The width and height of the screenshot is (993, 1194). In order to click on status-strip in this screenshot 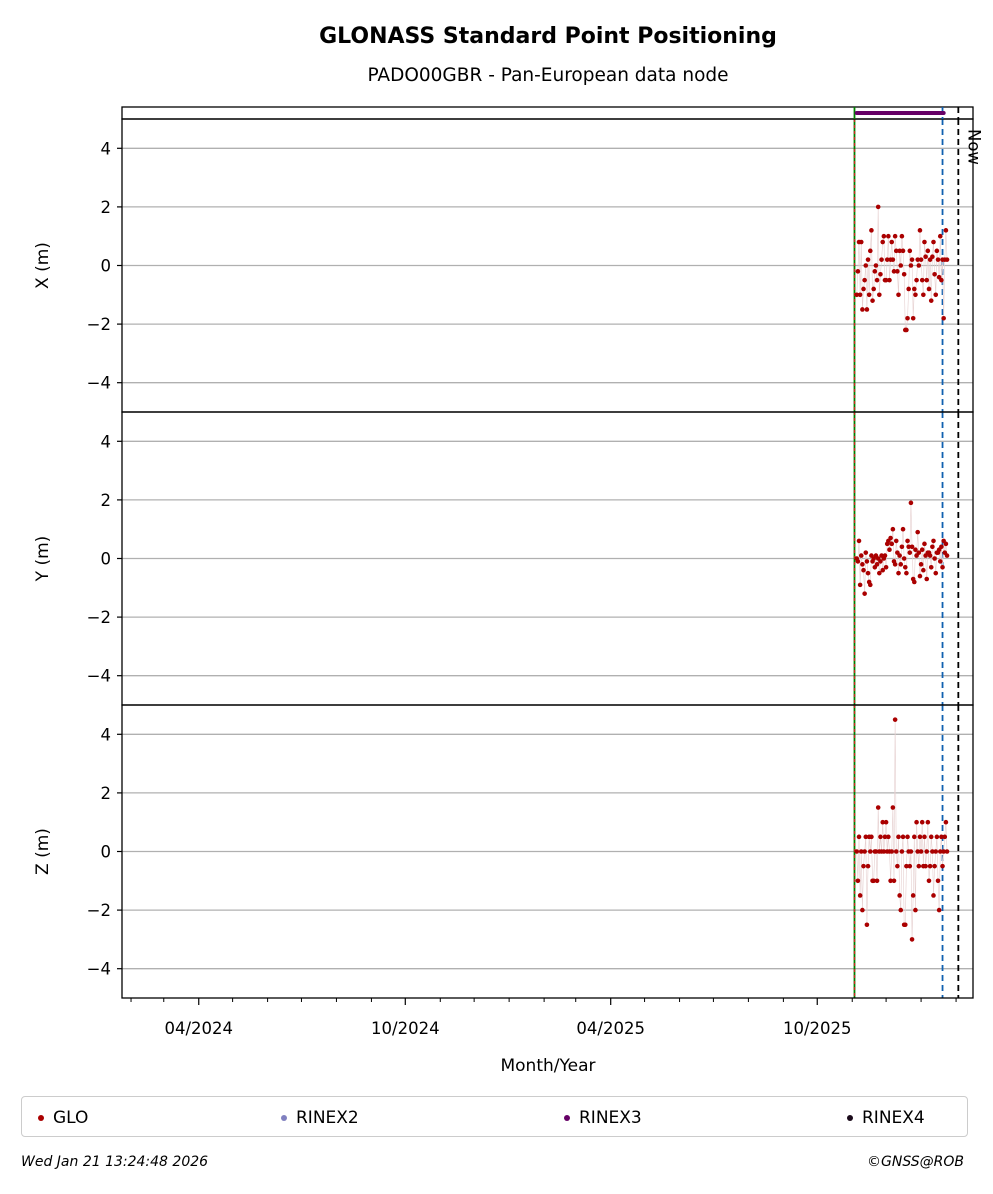, I will do `click(547, 113)`.